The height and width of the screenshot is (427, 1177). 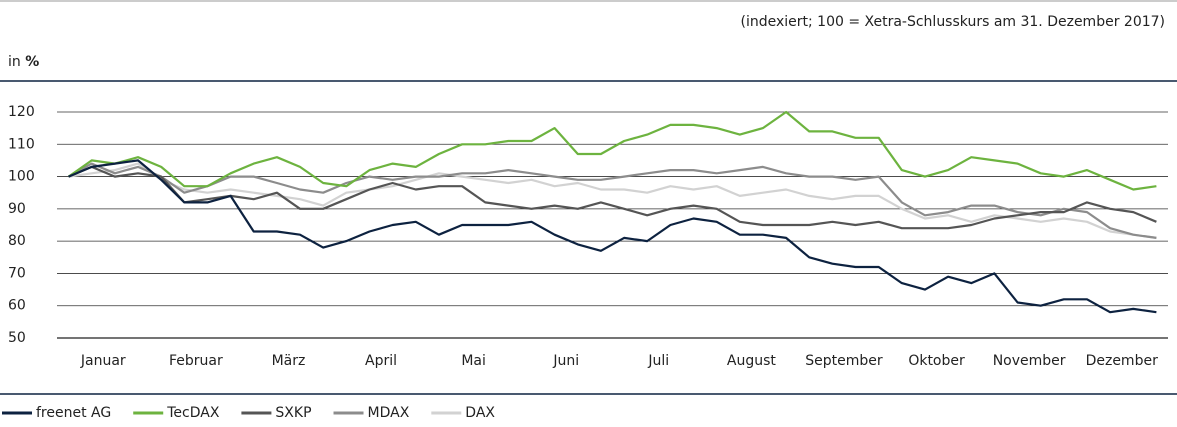 What do you see at coordinates (473, 361) in the screenshot?
I see `x-tick-label: Mai` at bounding box center [473, 361].